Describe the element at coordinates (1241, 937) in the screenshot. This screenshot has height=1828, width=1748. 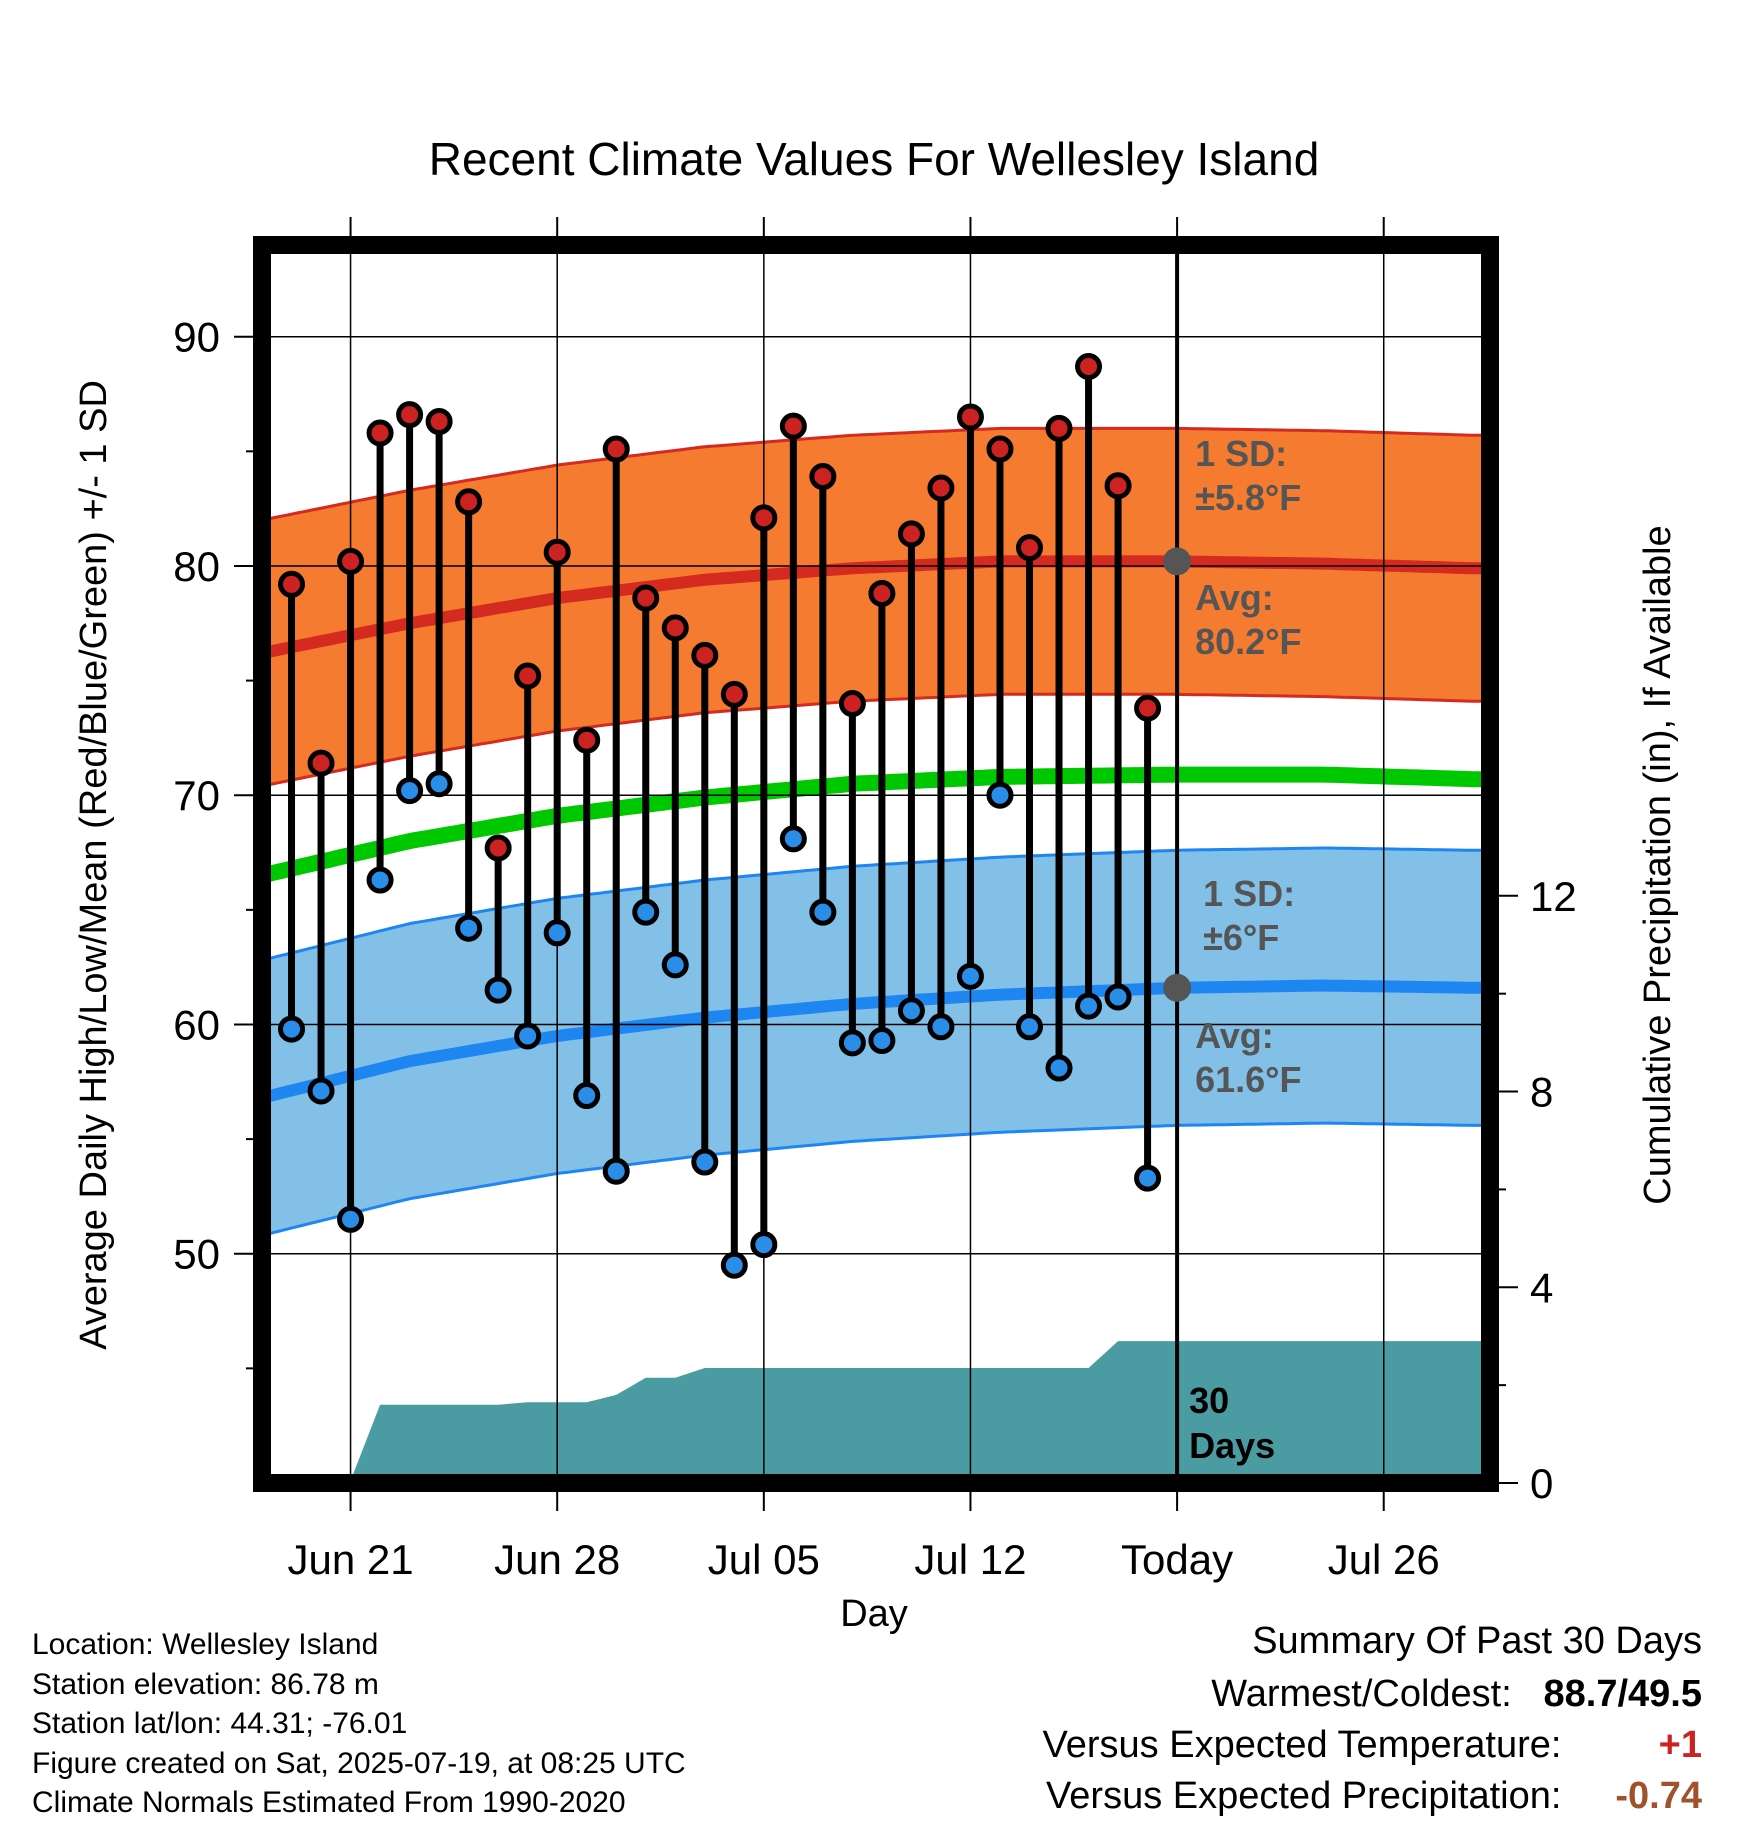
I see `sd-low-value: ±6°F` at that location.